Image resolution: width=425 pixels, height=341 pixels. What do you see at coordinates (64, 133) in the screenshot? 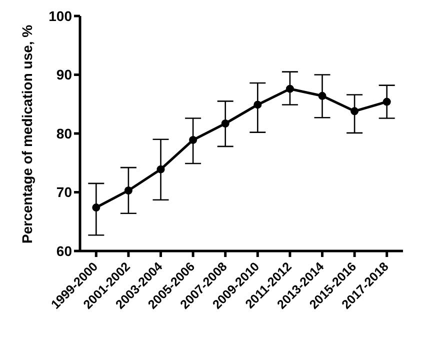
I see `y-tick-label: 80` at bounding box center [64, 133].